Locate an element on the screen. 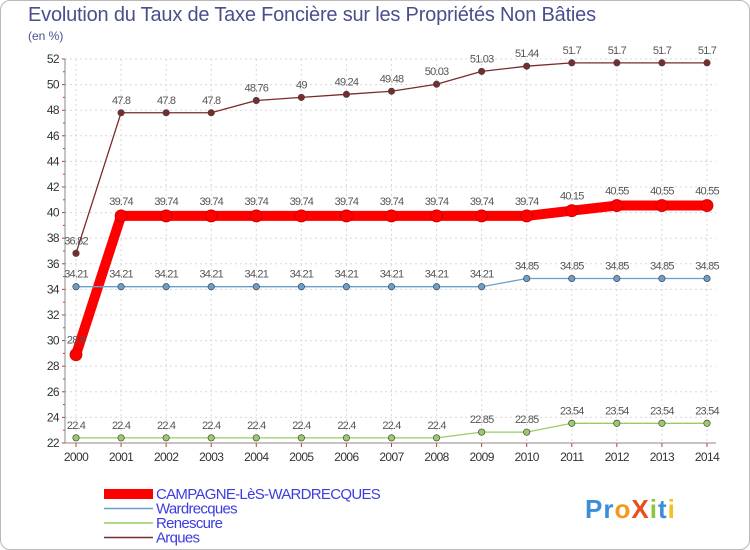 The height and width of the screenshot is (550, 750). data-label: 49 is located at coordinates (301, 85).